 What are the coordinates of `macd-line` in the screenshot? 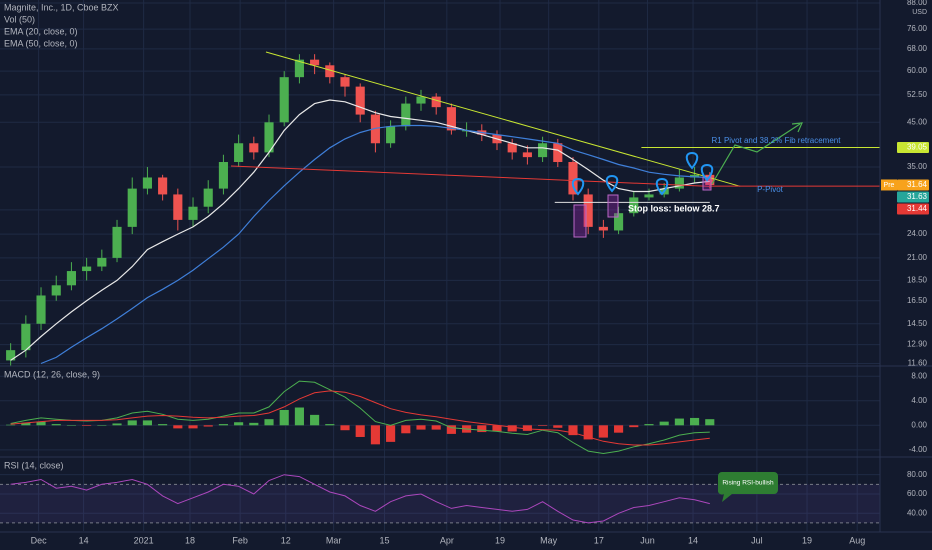 It's located at (360, 417).